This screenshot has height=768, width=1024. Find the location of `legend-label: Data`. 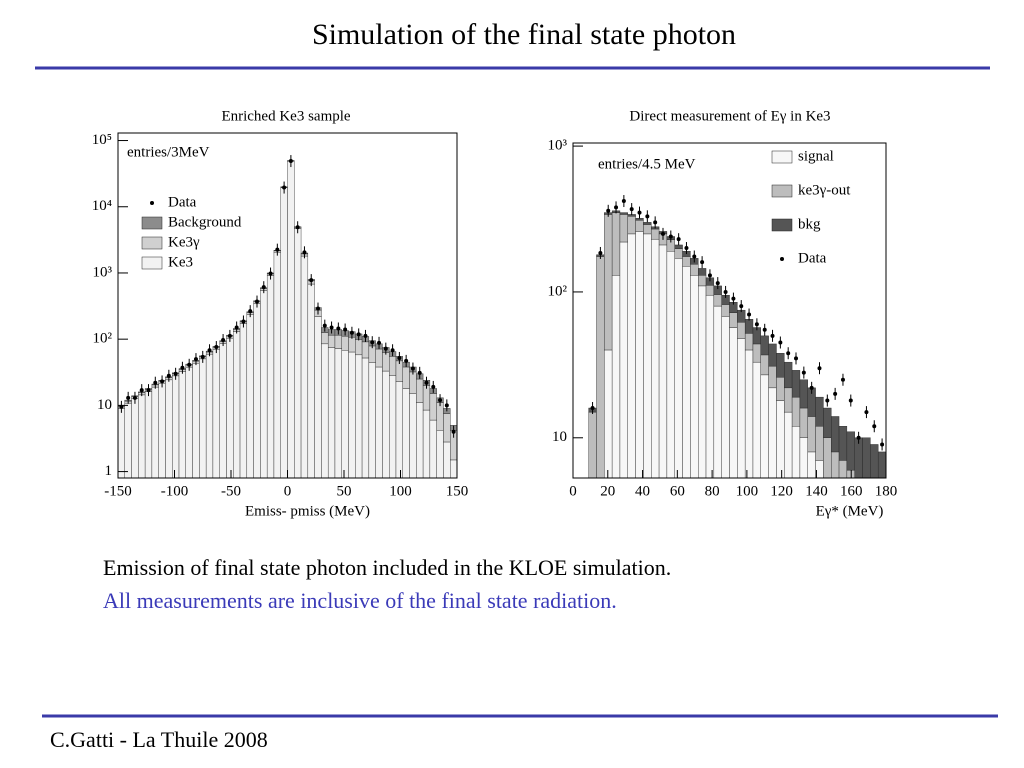

legend-label: Data is located at coordinates (182, 202).